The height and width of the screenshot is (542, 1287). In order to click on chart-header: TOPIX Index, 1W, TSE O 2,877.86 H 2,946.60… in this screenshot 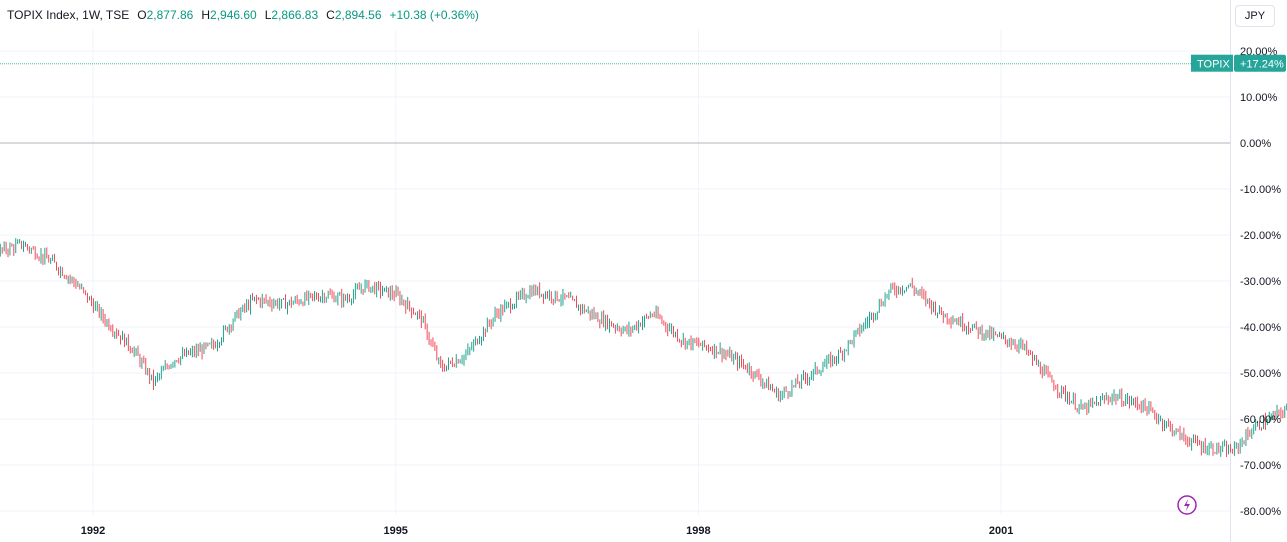, I will do `click(247, 15)`.